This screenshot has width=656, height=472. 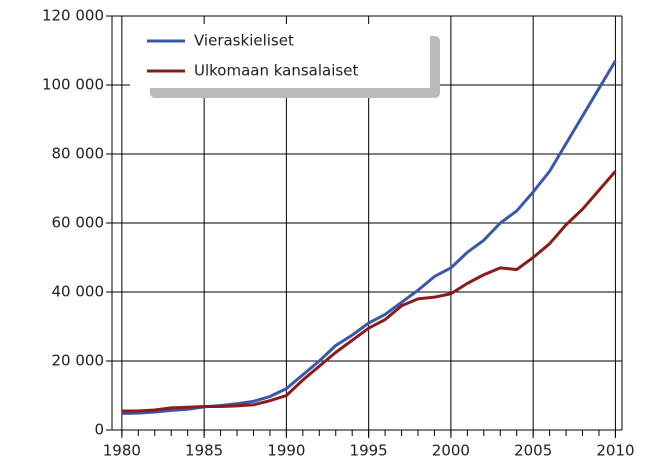 What do you see at coordinates (78, 361) in the screenshot?
I see `y-tick-label: 20 000` at bounding box center [78, 361].